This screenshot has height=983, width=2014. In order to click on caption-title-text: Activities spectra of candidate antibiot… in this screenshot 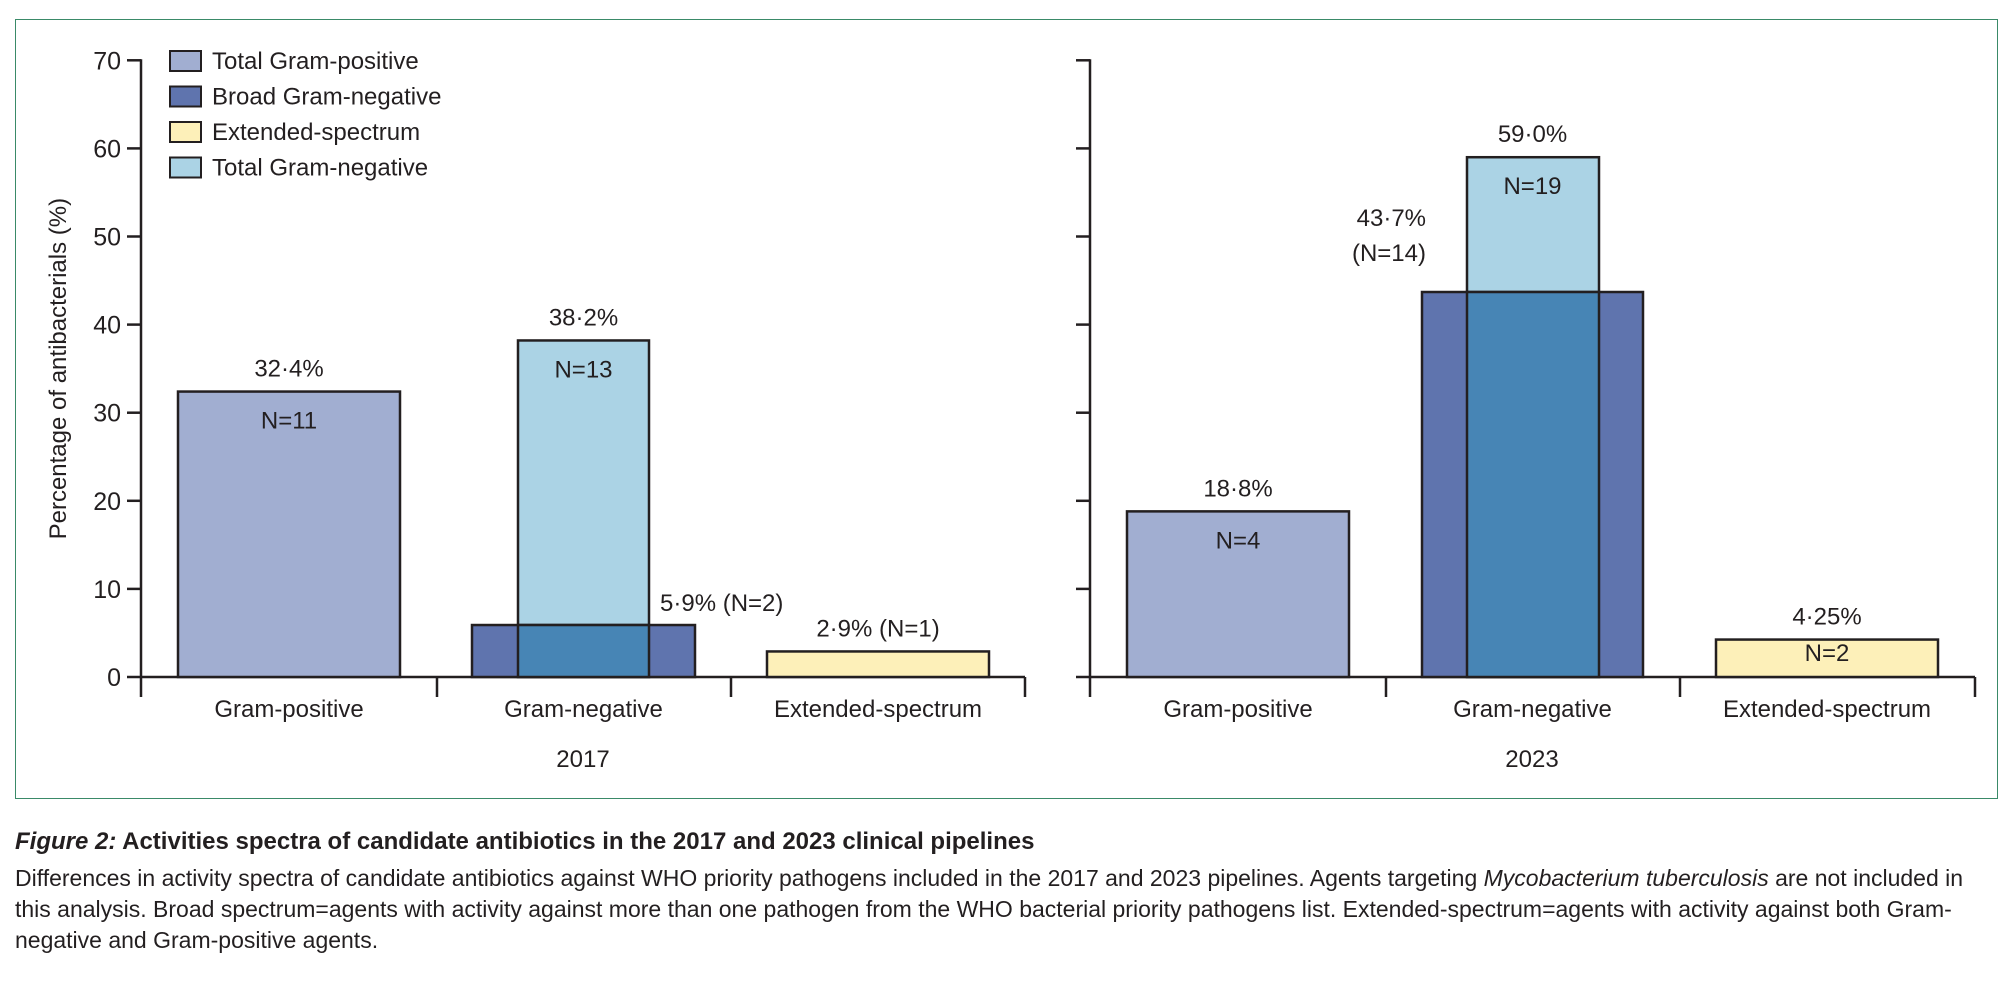, I will do `click(578, 841)`.